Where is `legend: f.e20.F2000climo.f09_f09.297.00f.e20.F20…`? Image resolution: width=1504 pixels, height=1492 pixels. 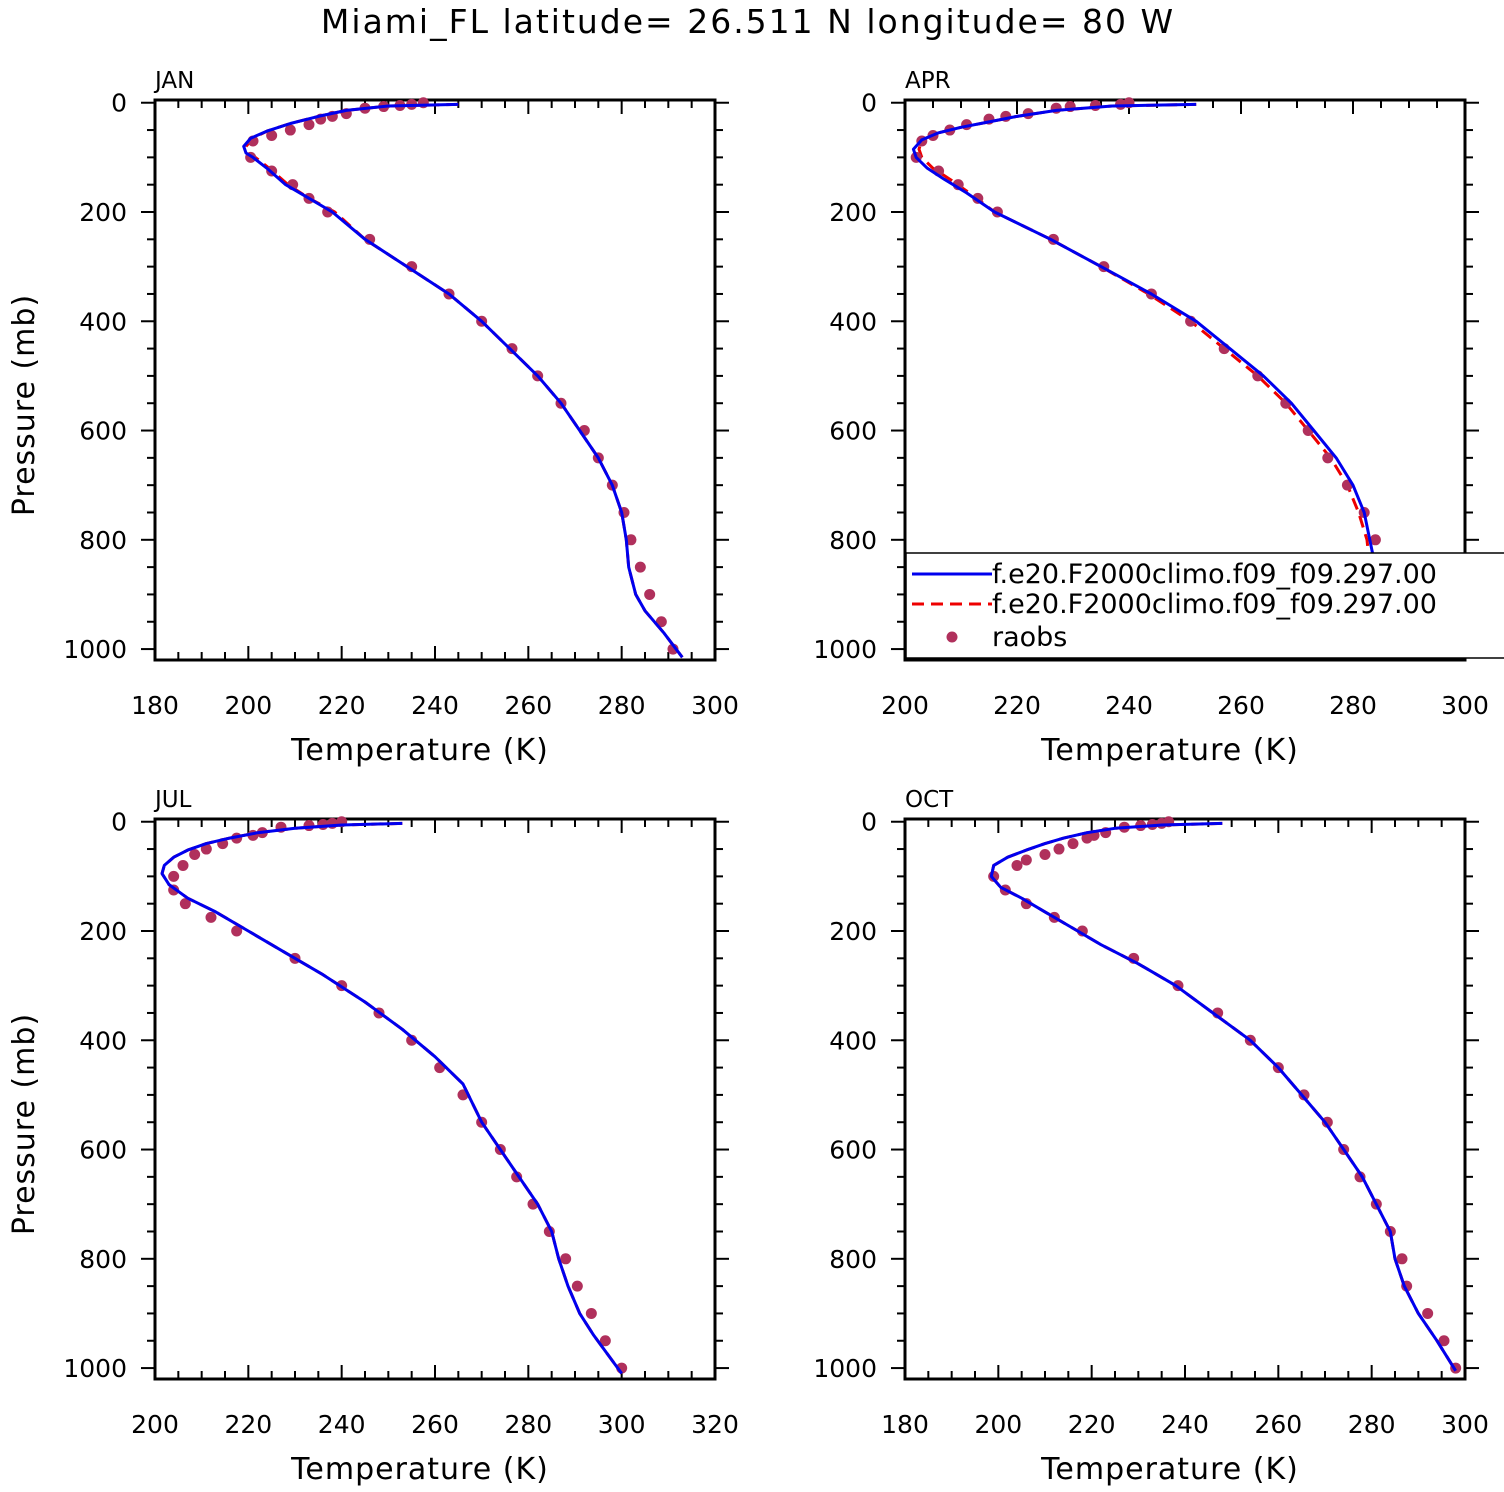 legend: f.e20.F2000climo.f09_f09.297.00f.e20.F20… is located at coordinates (1204, 605).